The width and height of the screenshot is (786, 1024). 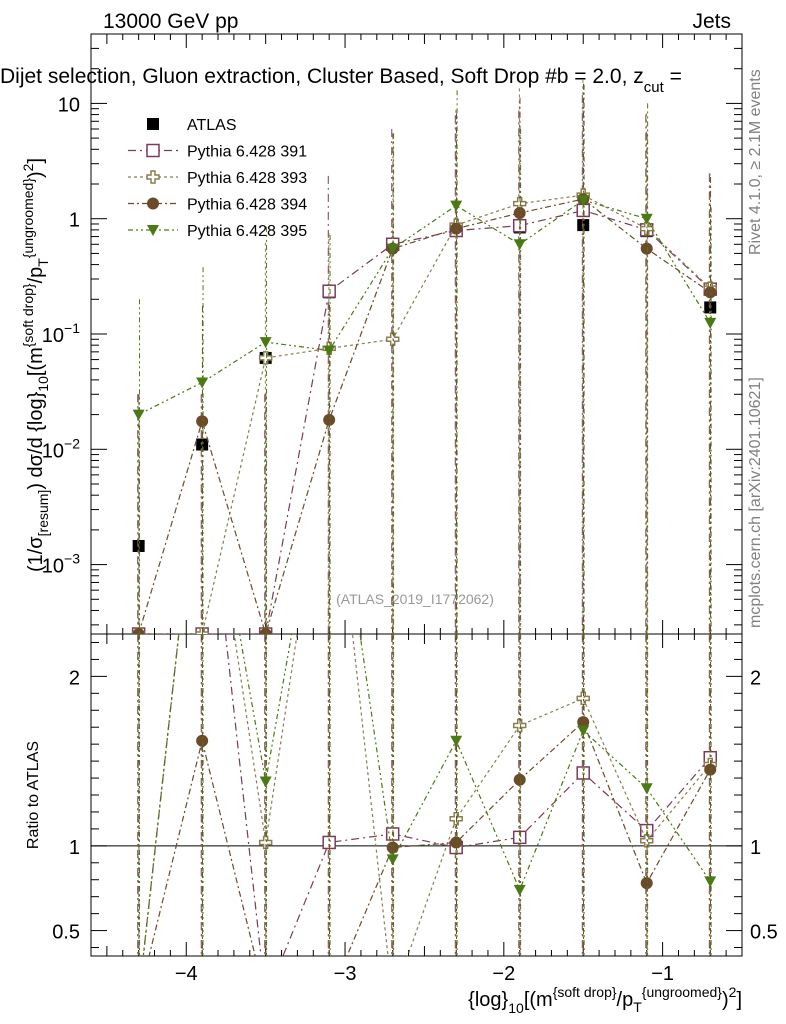 I want to click on legend-label: ATLAS, so click(x=212, y=125).